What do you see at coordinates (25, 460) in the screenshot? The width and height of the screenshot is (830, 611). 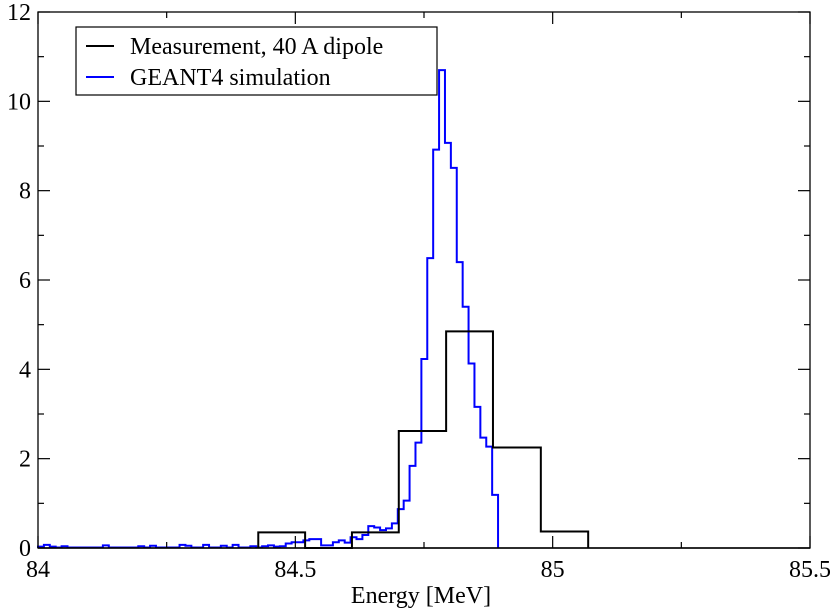 I see `y-tick-label: 2` at bounding box center [25, 460].